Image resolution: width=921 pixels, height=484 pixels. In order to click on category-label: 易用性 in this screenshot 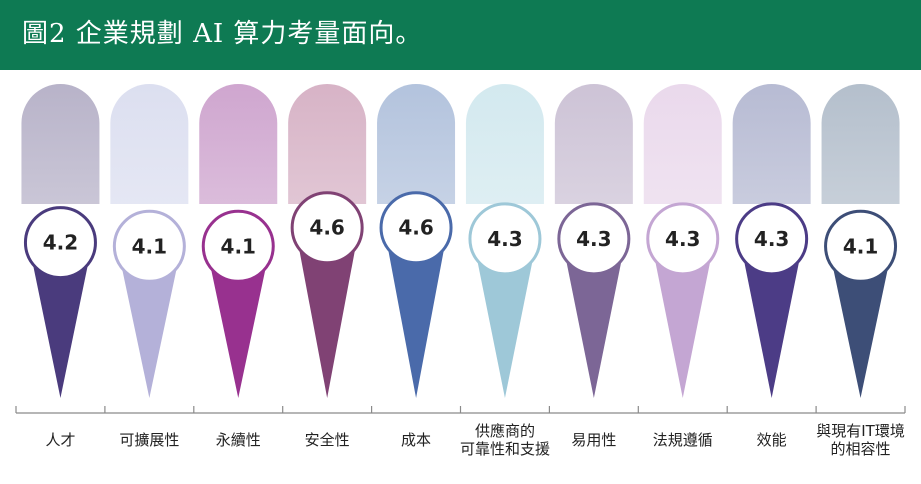, I will do `click(593, 440)`.